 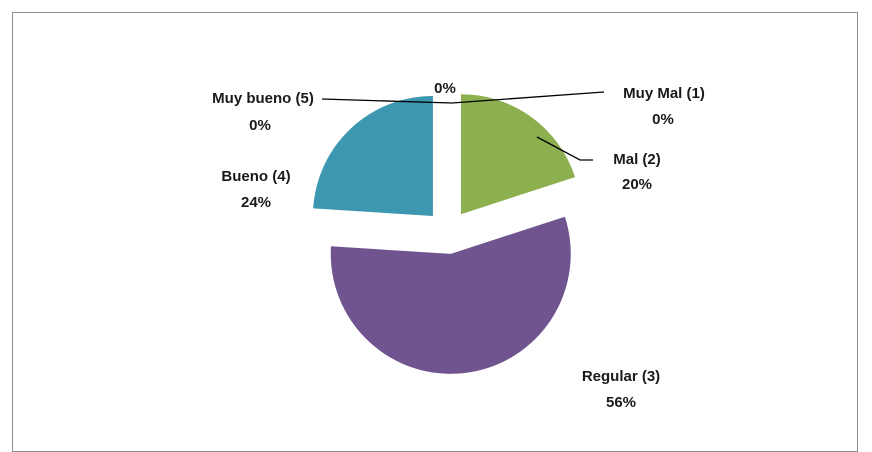 What do you see at coordinates (621, 402) in the screenshot?
I see `label-regular-percent: 56%` at bounding box center [621, 402].